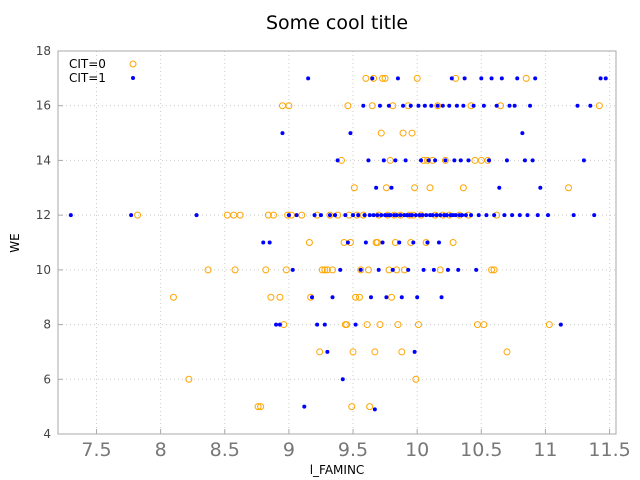 The height and width of the screenshot is (480, 640). I want to click on y-tick-label: 14, so click(43, 160).